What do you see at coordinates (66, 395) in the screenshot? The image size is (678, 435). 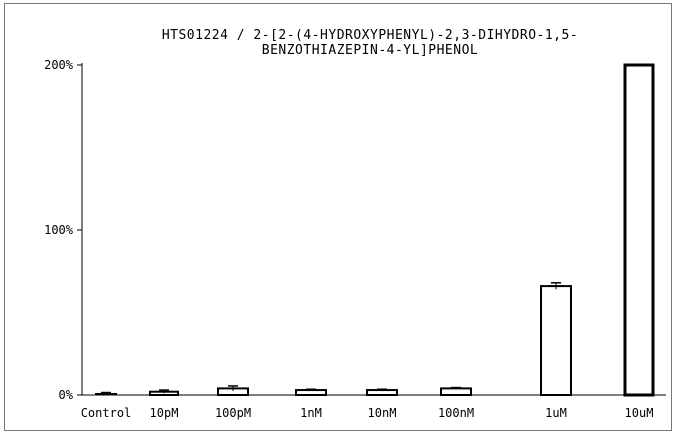 I see `y-tick-label: 0%` at bounding box center [66, 395].